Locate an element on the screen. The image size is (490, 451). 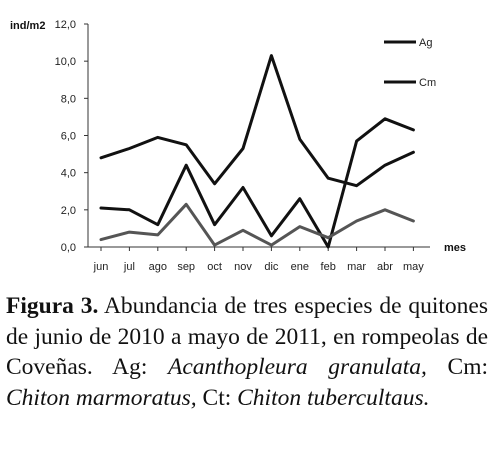
x-tick-label: jul is located at coordinates (129, 267).